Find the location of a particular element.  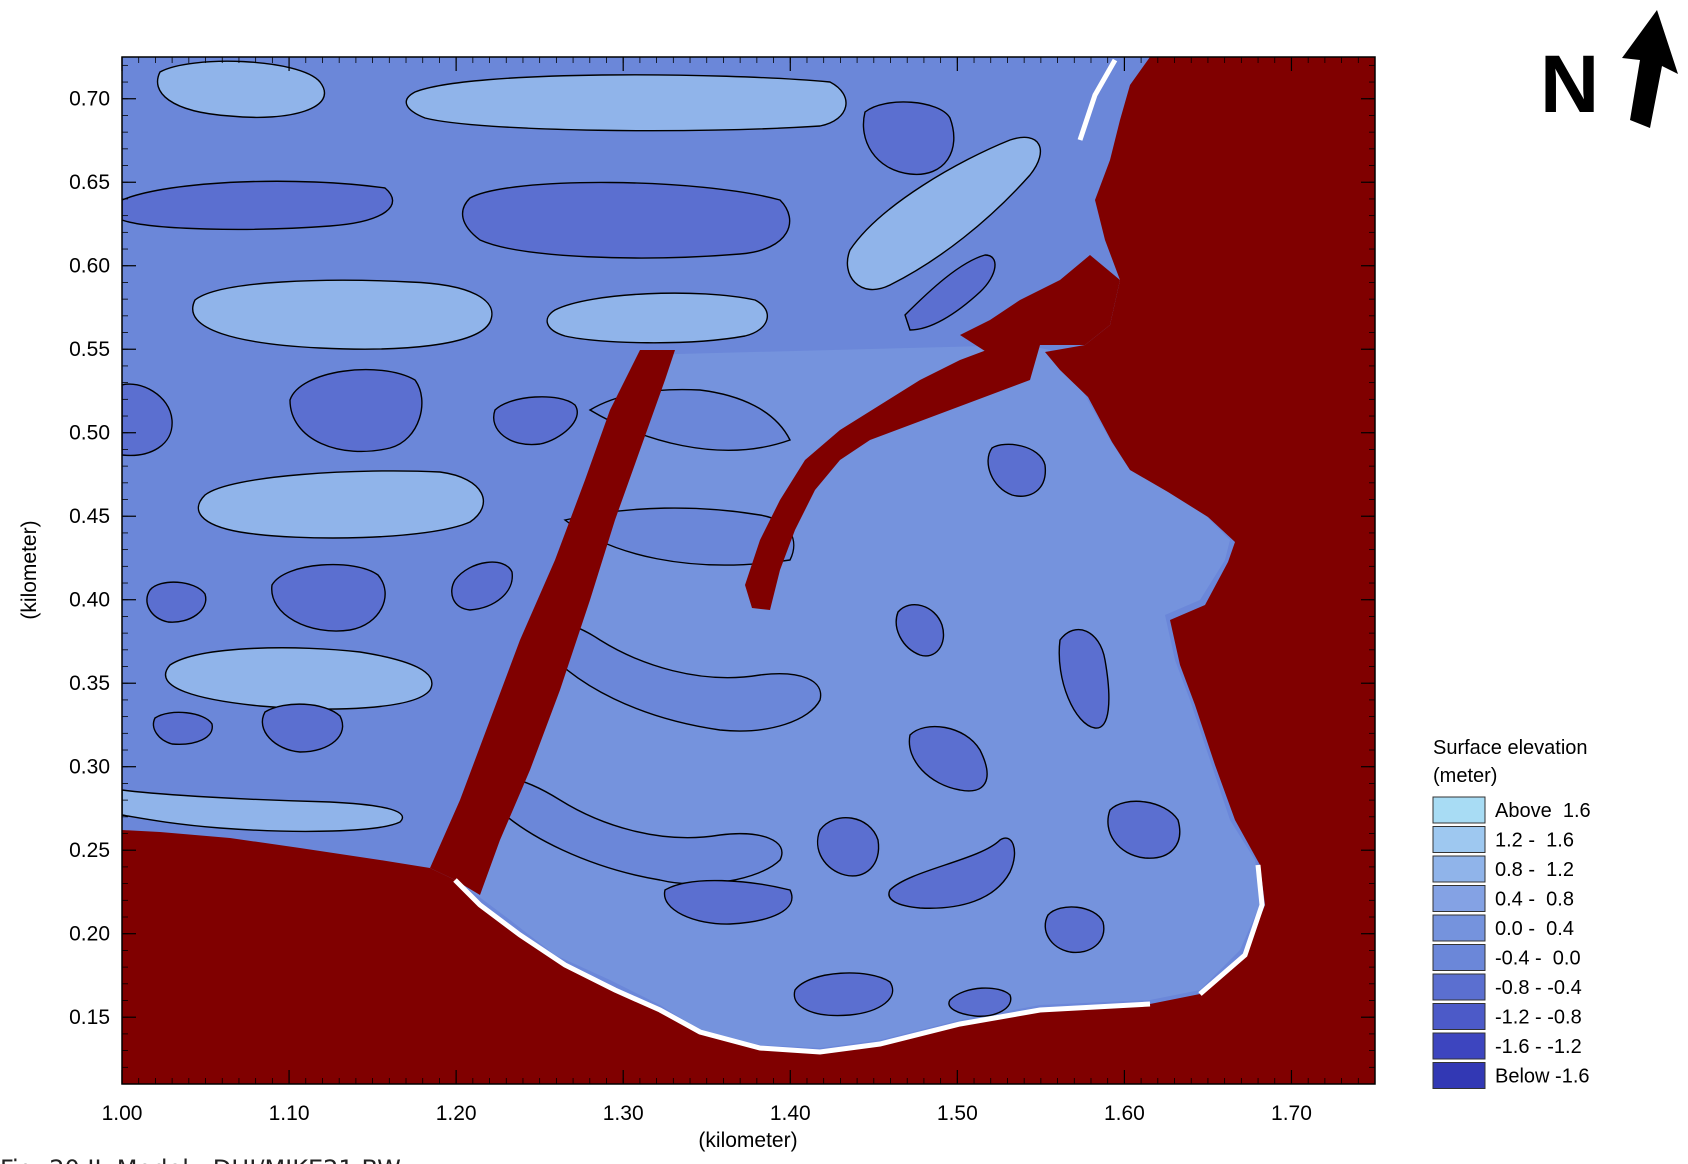

x-axis-title: (kilometer) is located at coordinates (747, 1140).